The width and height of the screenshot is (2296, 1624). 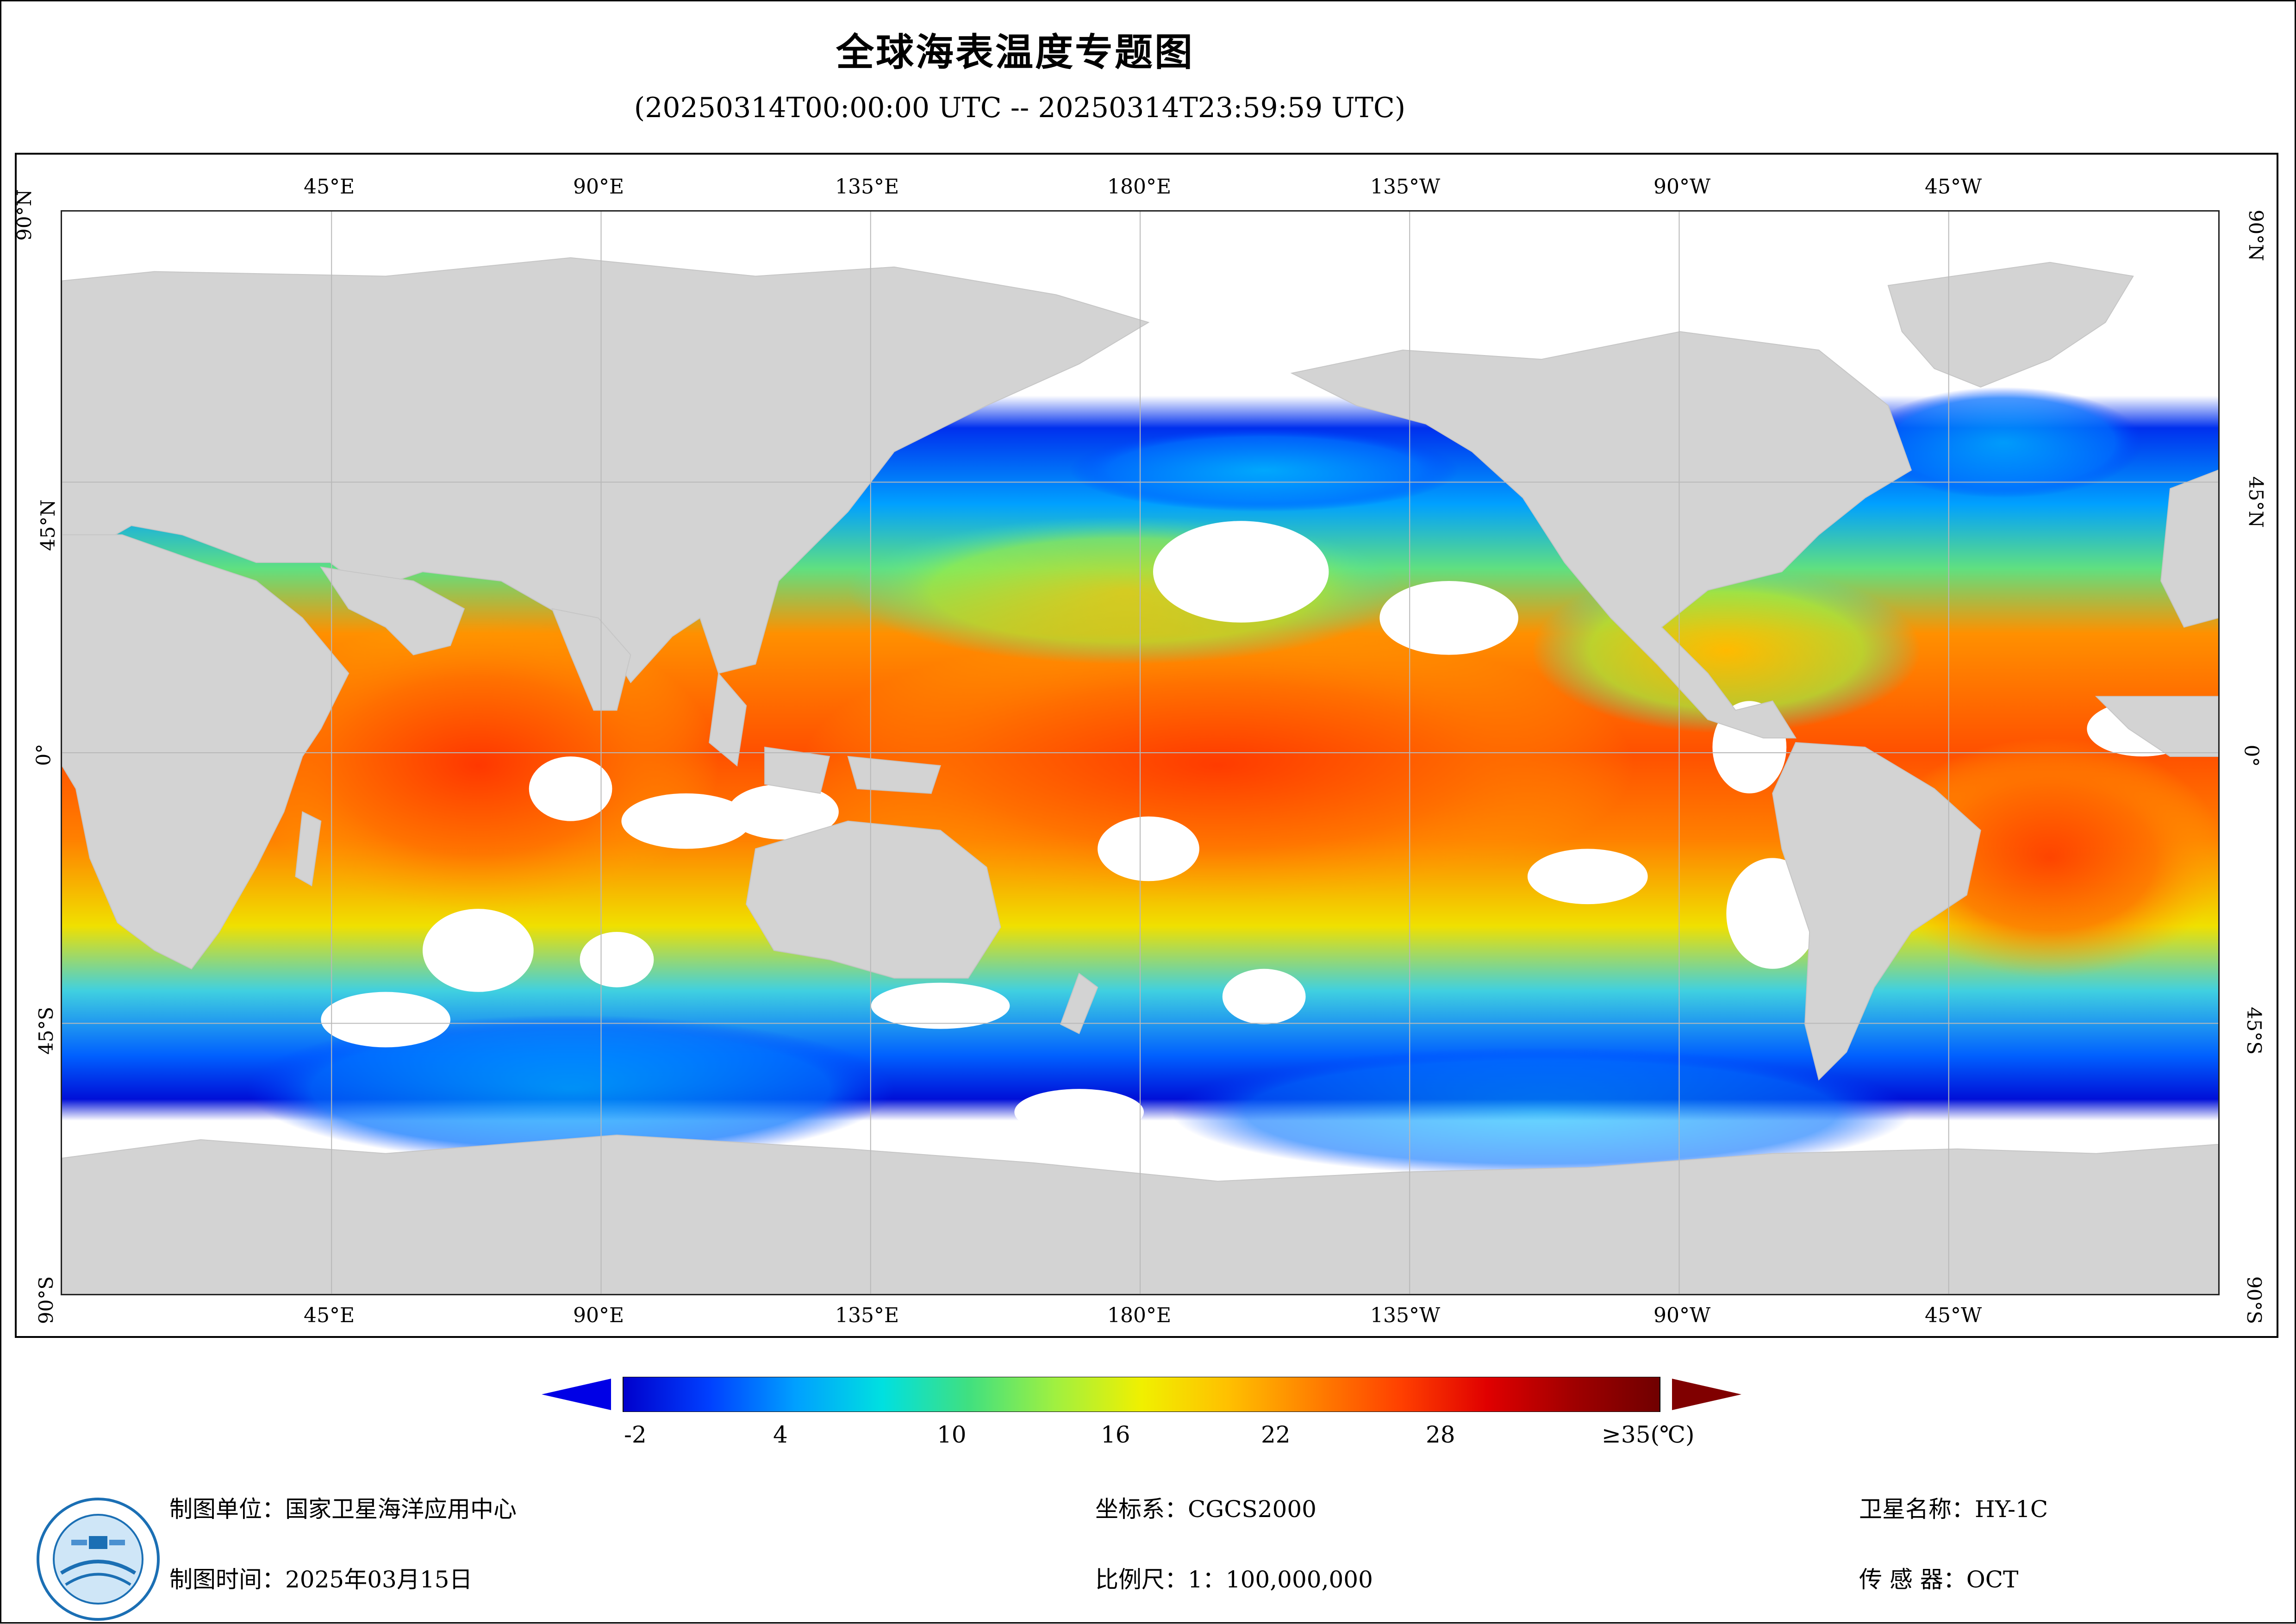 I want to click on sensor-name: 传 感 器：OCT, so click(x=1939, y=1579).